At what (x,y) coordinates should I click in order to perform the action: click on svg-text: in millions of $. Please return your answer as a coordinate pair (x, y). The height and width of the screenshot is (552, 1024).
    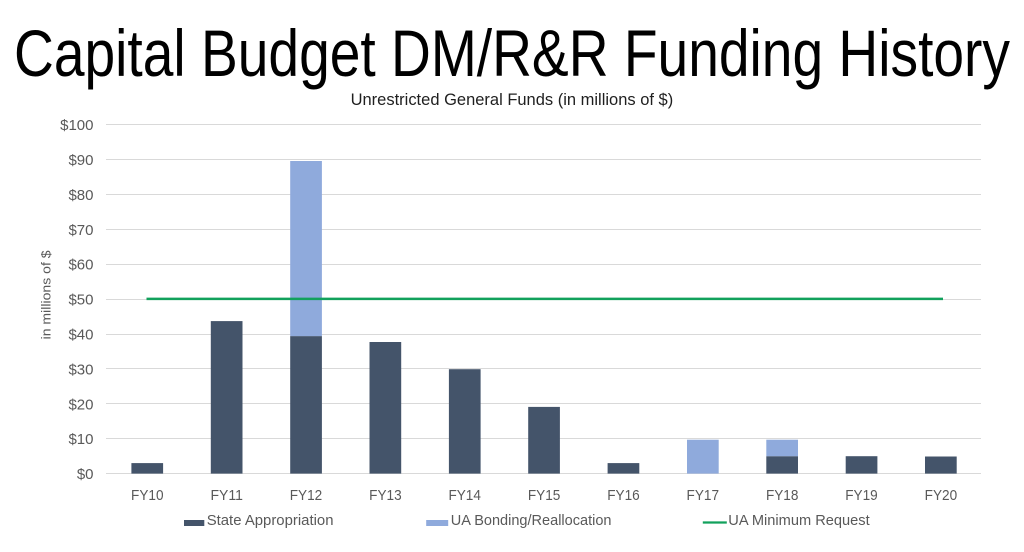
    Looking at the image, I should click on (46, 295).